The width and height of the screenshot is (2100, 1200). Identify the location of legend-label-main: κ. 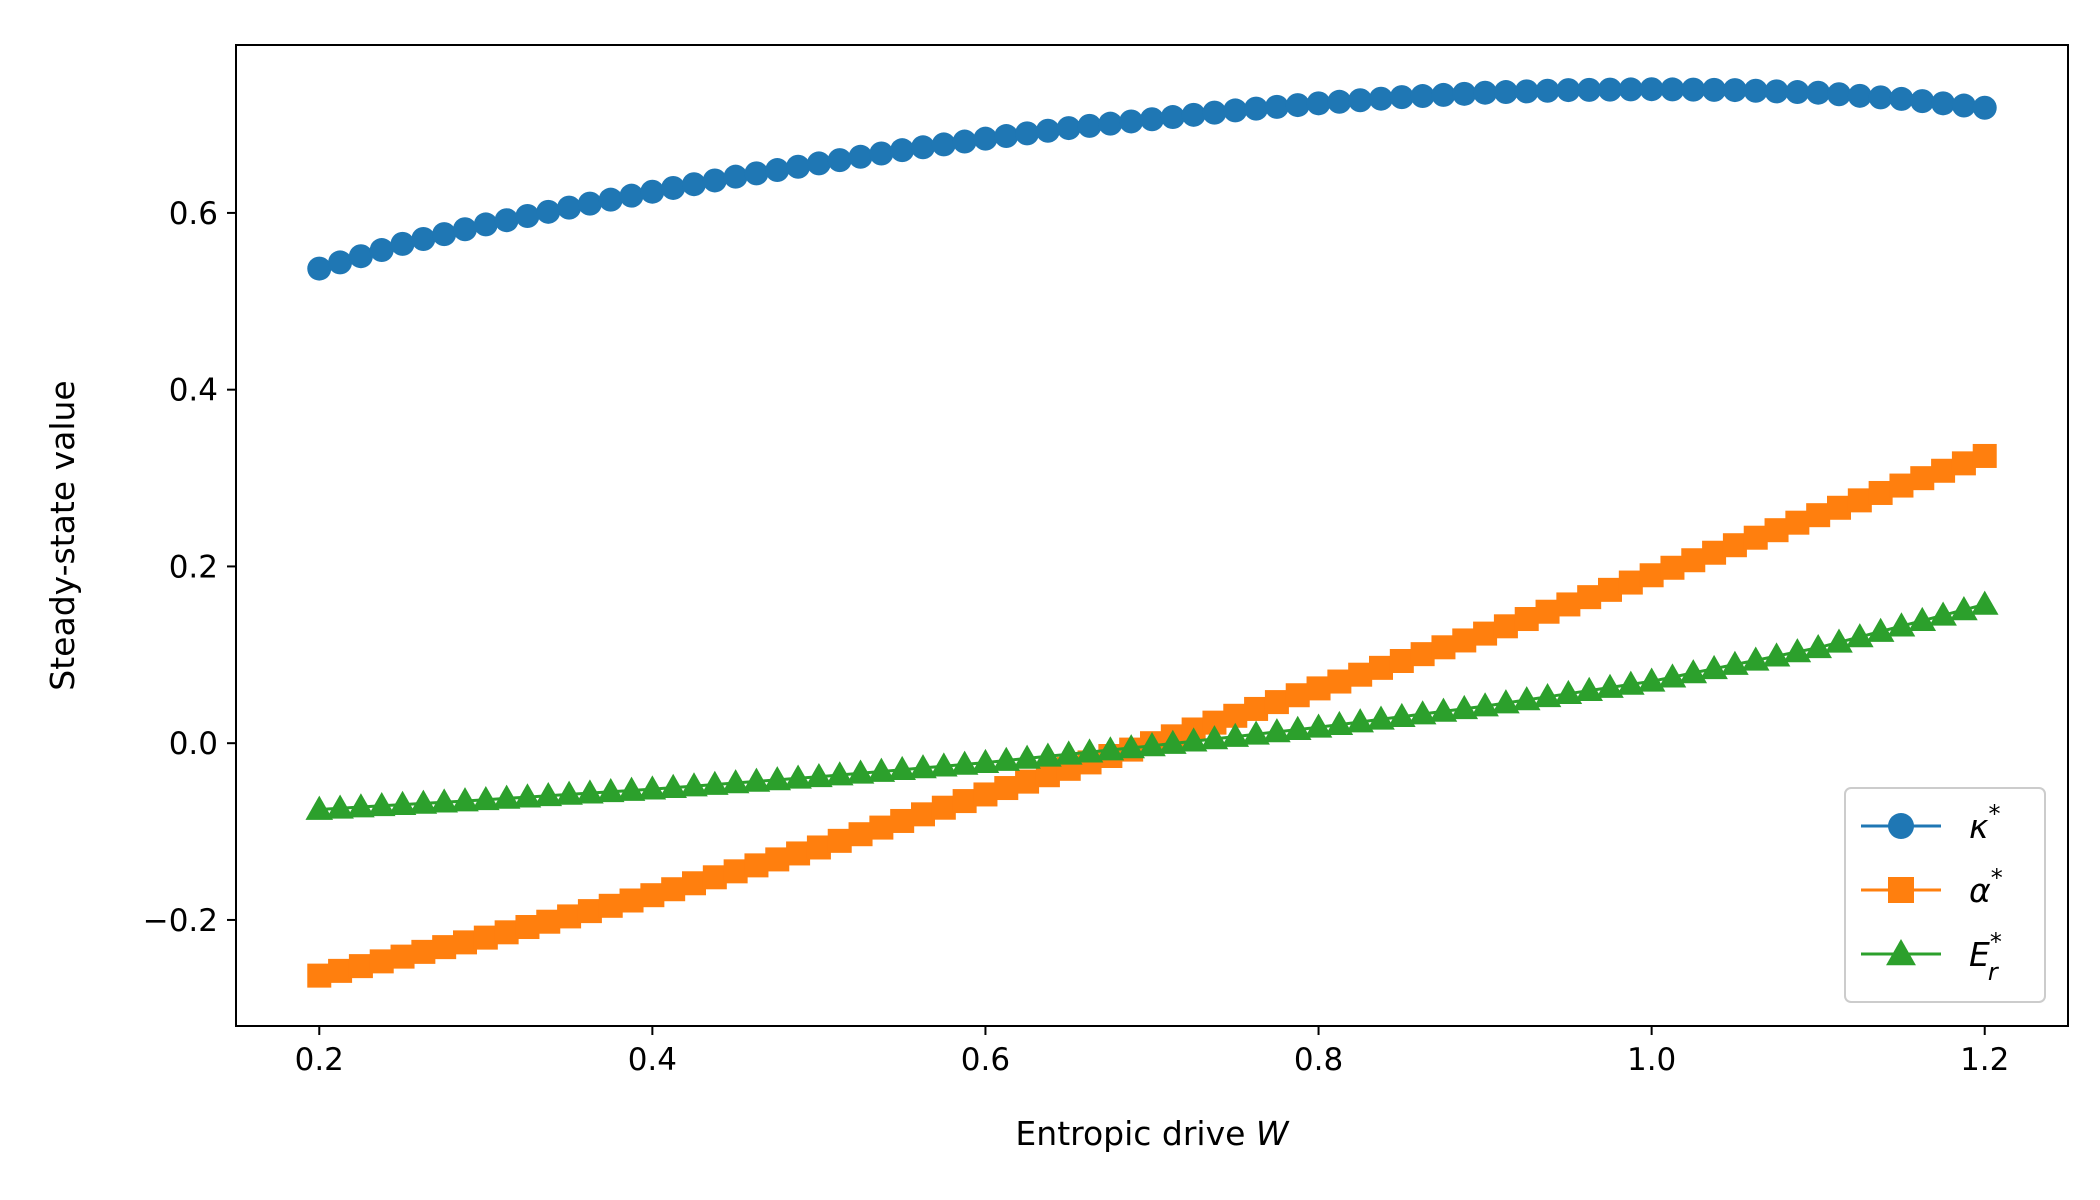
(1979, 826).